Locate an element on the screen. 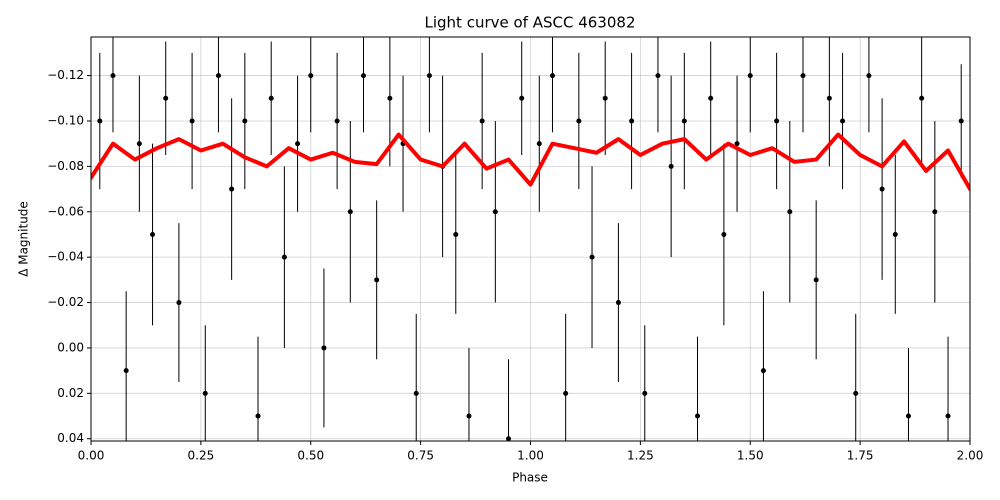 The height and width of the screenshot is (500, 1000). y-tick-label: 0.02 is located at coordinates (70, 393).